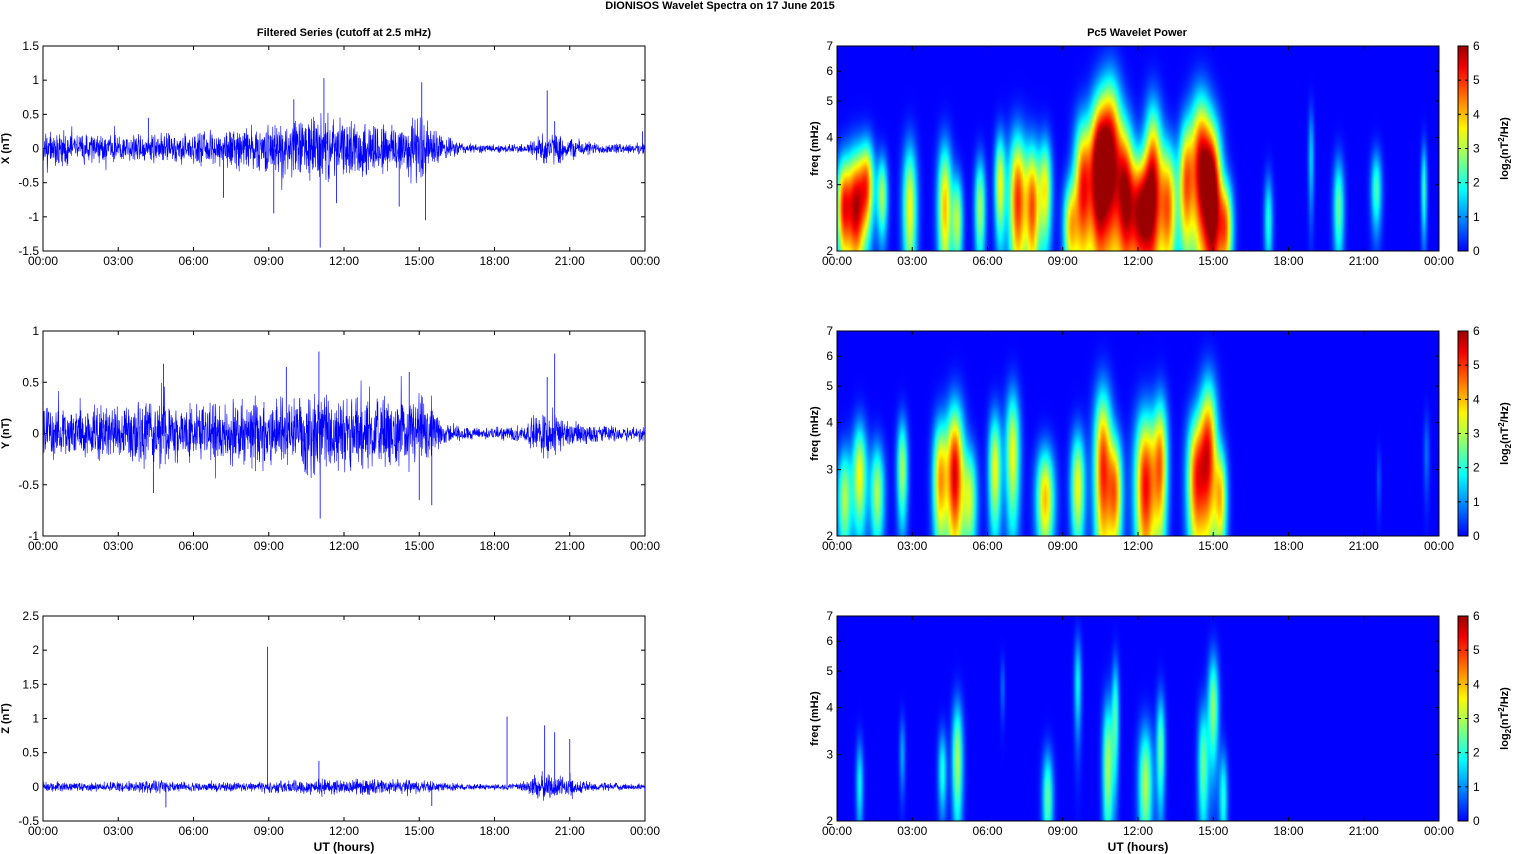 This screenshot has width=1521, height=854. Describe the element at coordinates (719, 6) in the screenshot. I see `suptitle: DIONISOS Wavelet Spectra on 17 June 2015` at that location.